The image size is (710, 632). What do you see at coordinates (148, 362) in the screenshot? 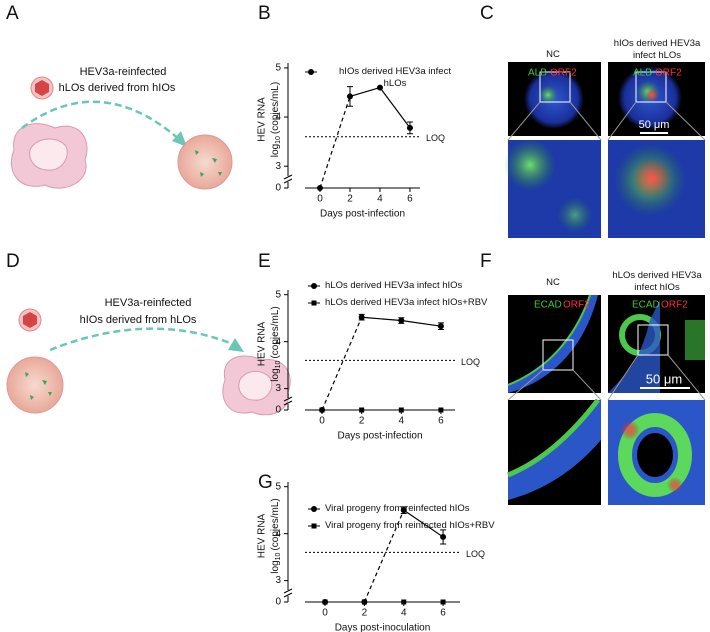
I see `diagram-d` at bounding box center [148, 362].